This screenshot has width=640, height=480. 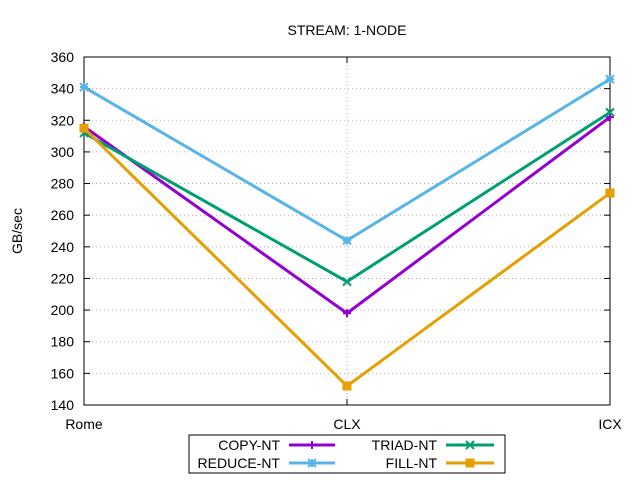 I want to click on y-tick-label: 260, so click(x=63, y=215).